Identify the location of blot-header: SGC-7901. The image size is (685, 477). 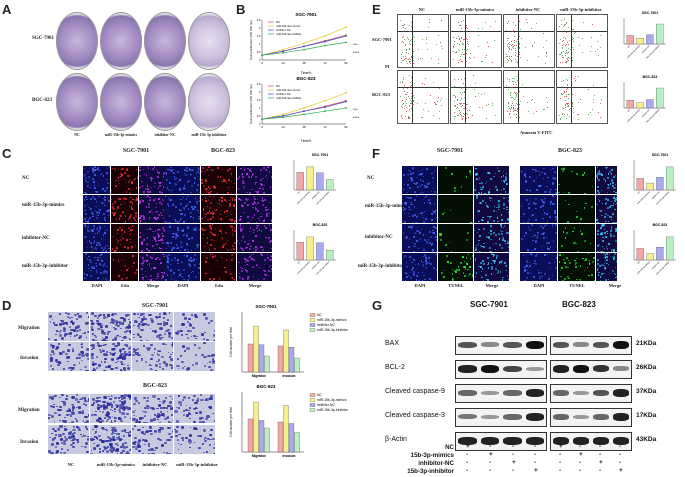
(489, 304).